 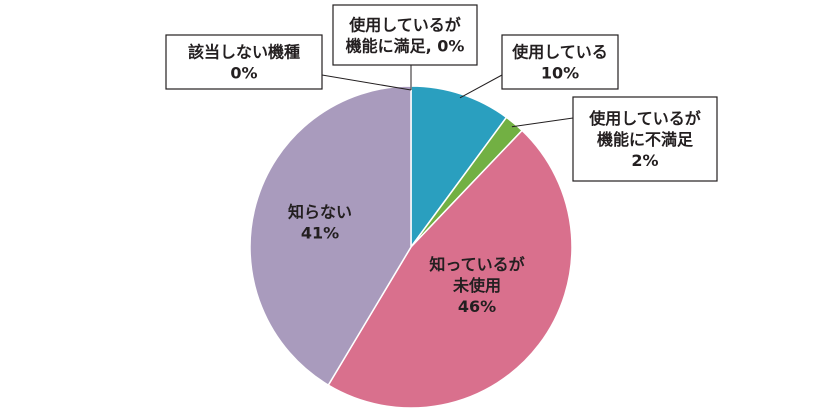 I want to click on pie-slice-unknown, so click(x=330, y=236).